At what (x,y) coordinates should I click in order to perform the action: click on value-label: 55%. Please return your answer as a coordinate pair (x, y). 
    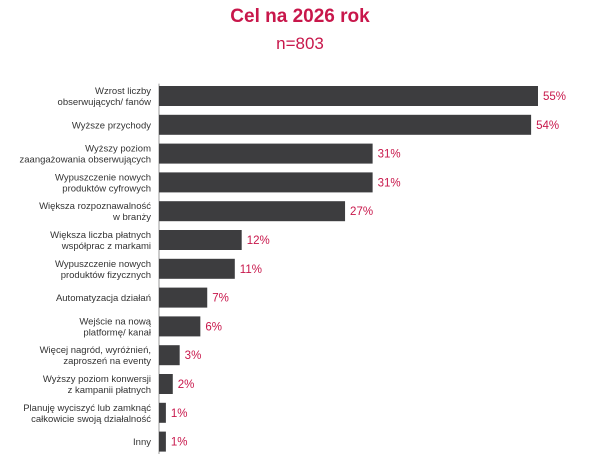
    Looking at the image, I should click on (554, 97).